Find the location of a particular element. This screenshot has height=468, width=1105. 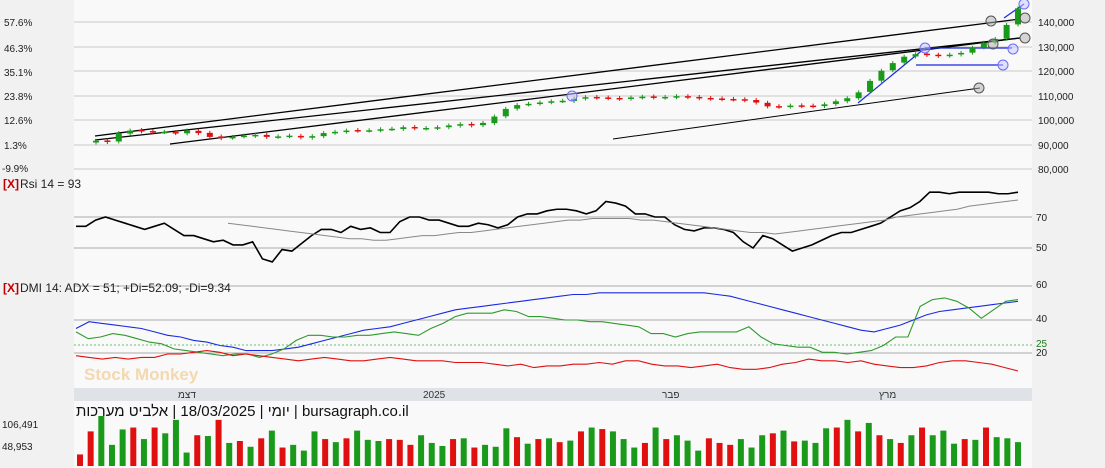

time-label: דצמ is located at coordinates (187, 395).